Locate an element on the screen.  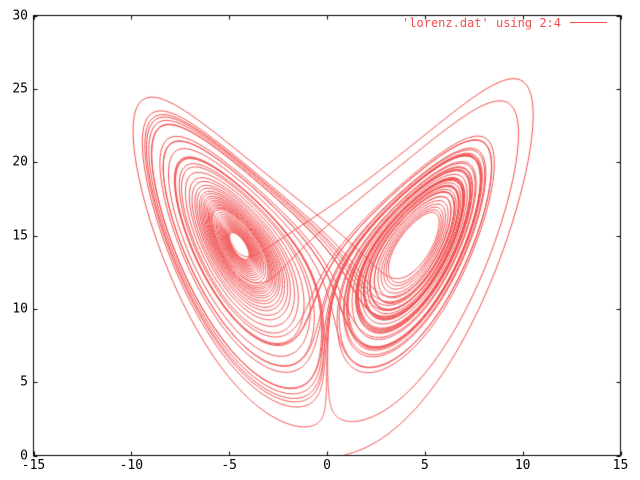
y-axis-tick-label: 25 is located at coordinates (20, 89).